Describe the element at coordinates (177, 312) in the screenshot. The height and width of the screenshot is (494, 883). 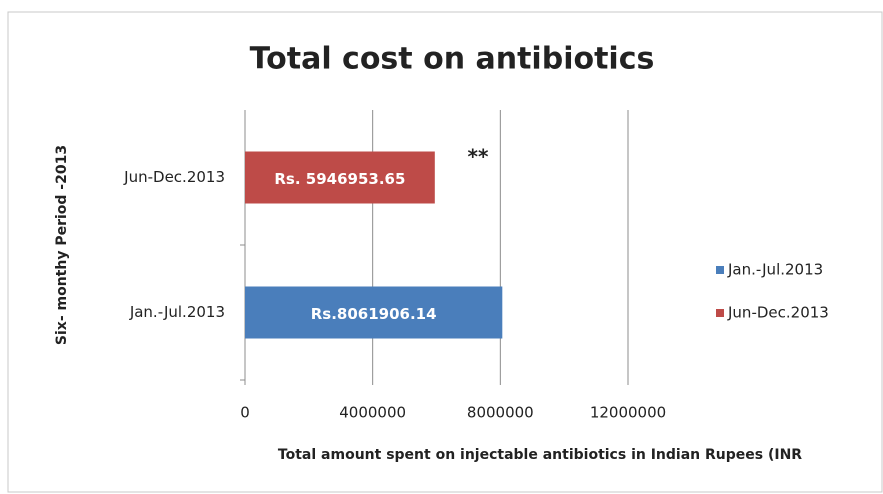
I see `y-tick-label: Jan.-Jul.2013` at that location.